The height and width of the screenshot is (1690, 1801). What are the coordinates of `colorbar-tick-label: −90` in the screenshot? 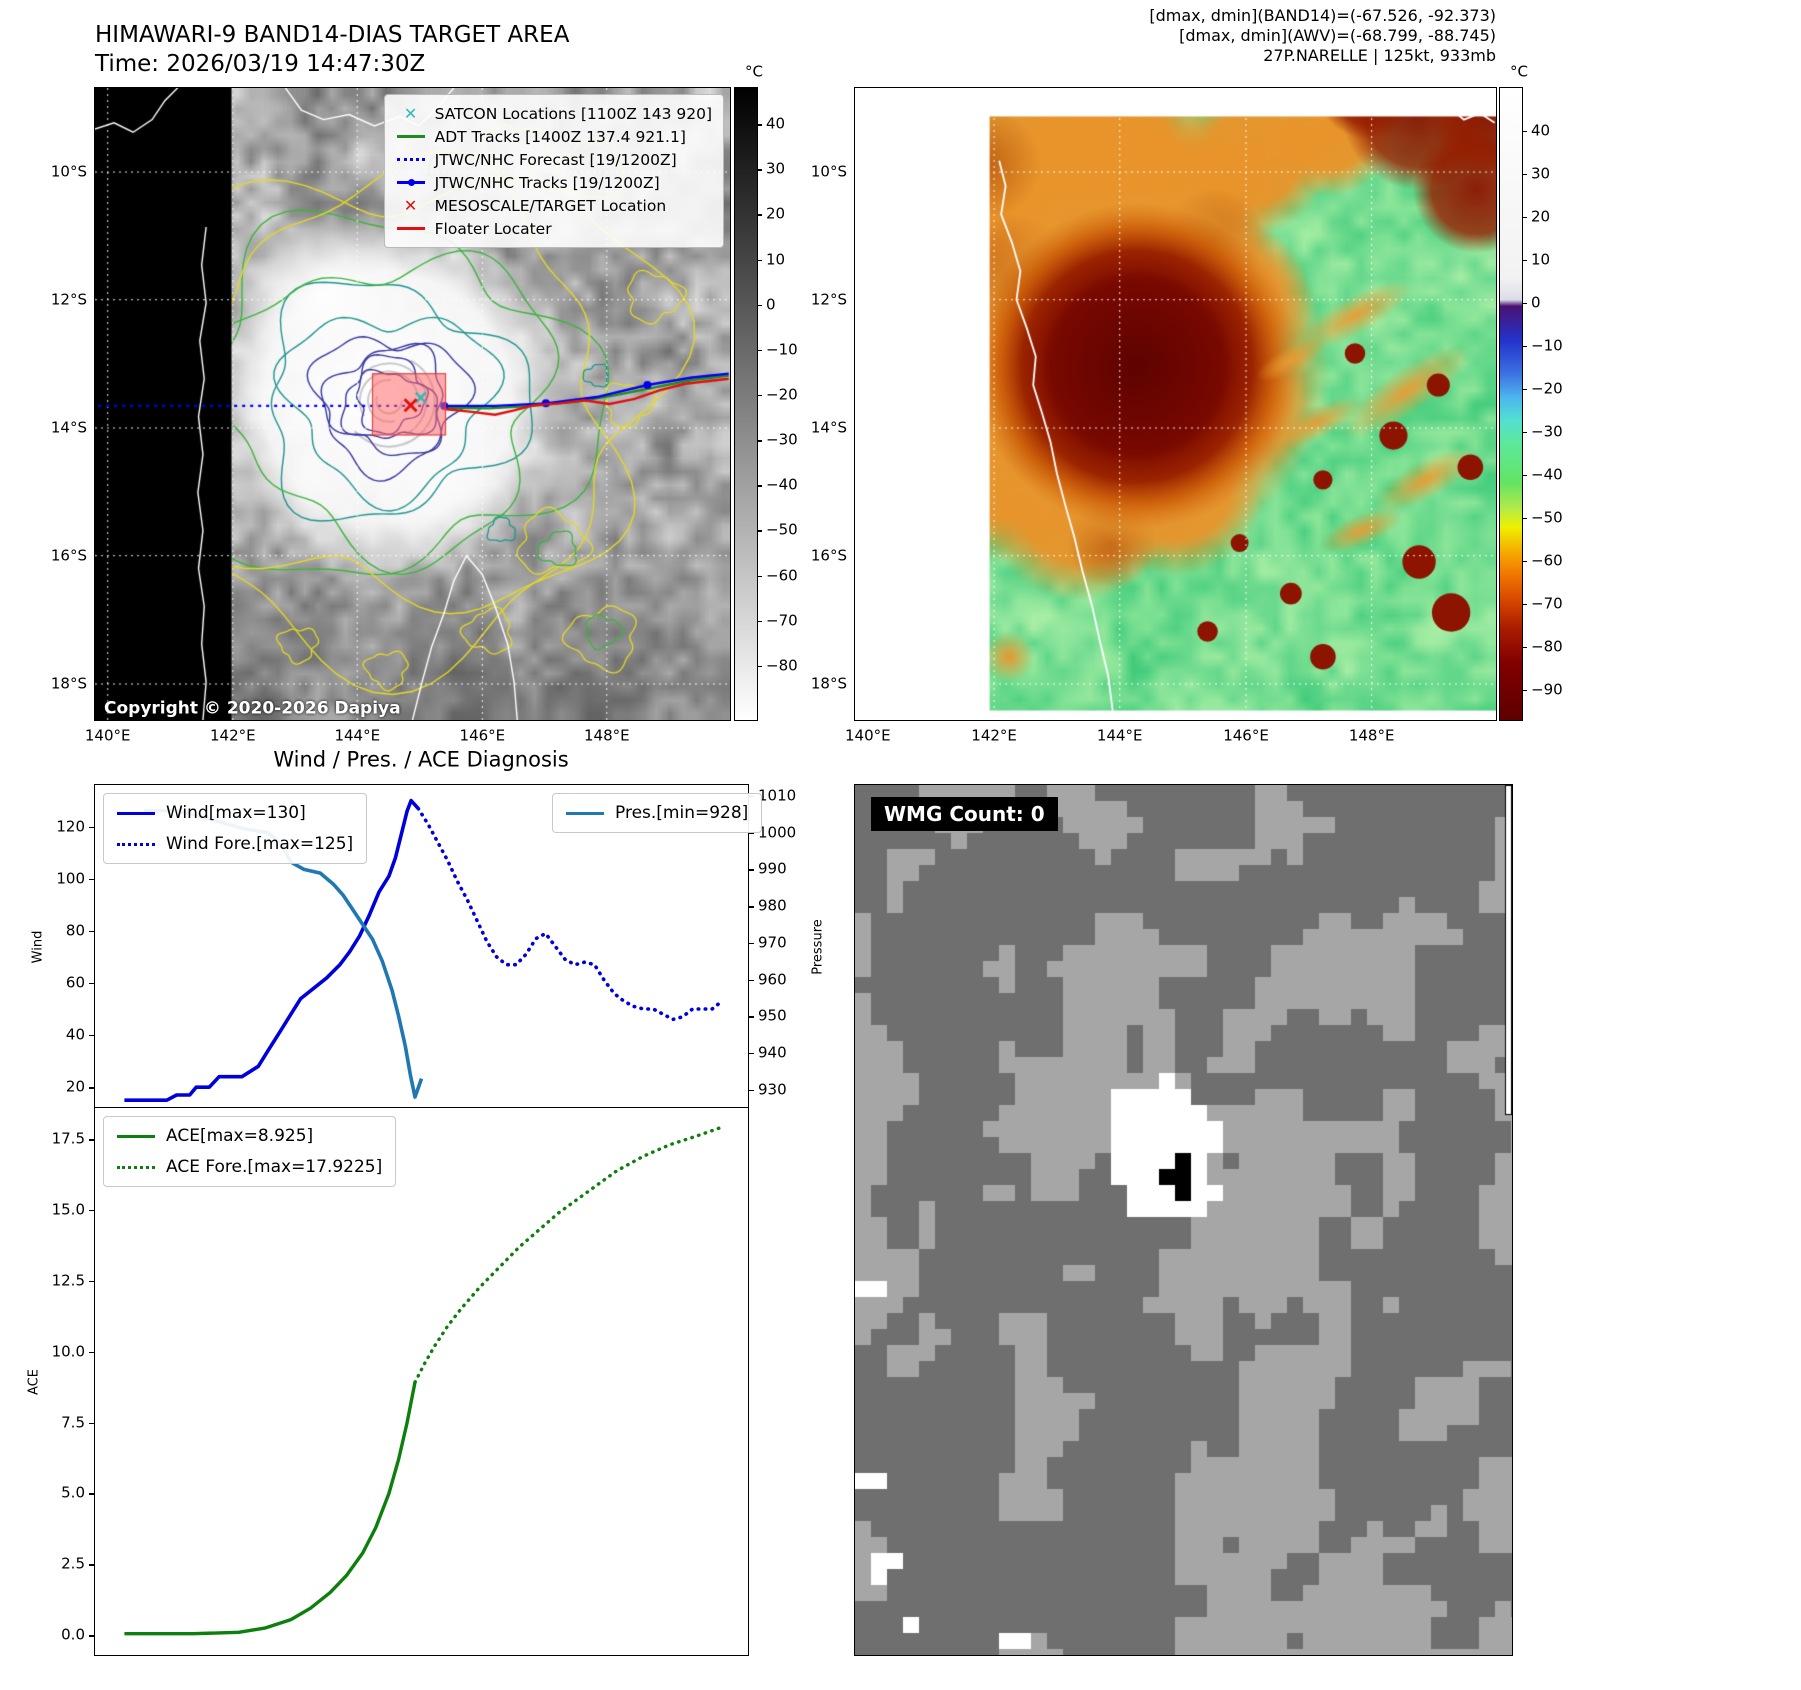 It's located at (1547, 689).